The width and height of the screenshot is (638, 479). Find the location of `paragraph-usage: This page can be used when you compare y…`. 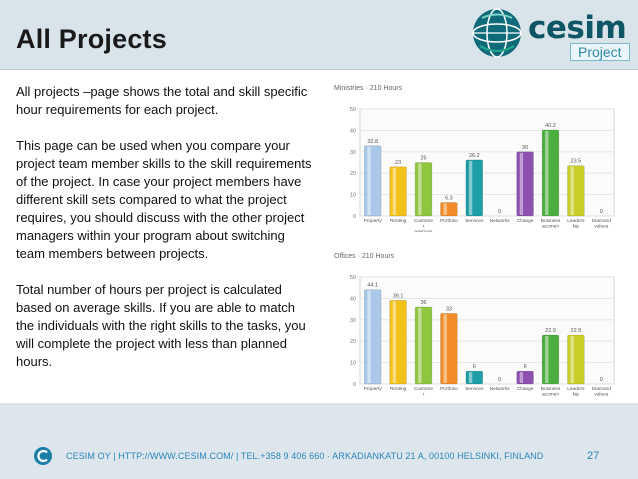

paragraph-usage: This page can be used when you compare y… is located at coordinates (164, 199).